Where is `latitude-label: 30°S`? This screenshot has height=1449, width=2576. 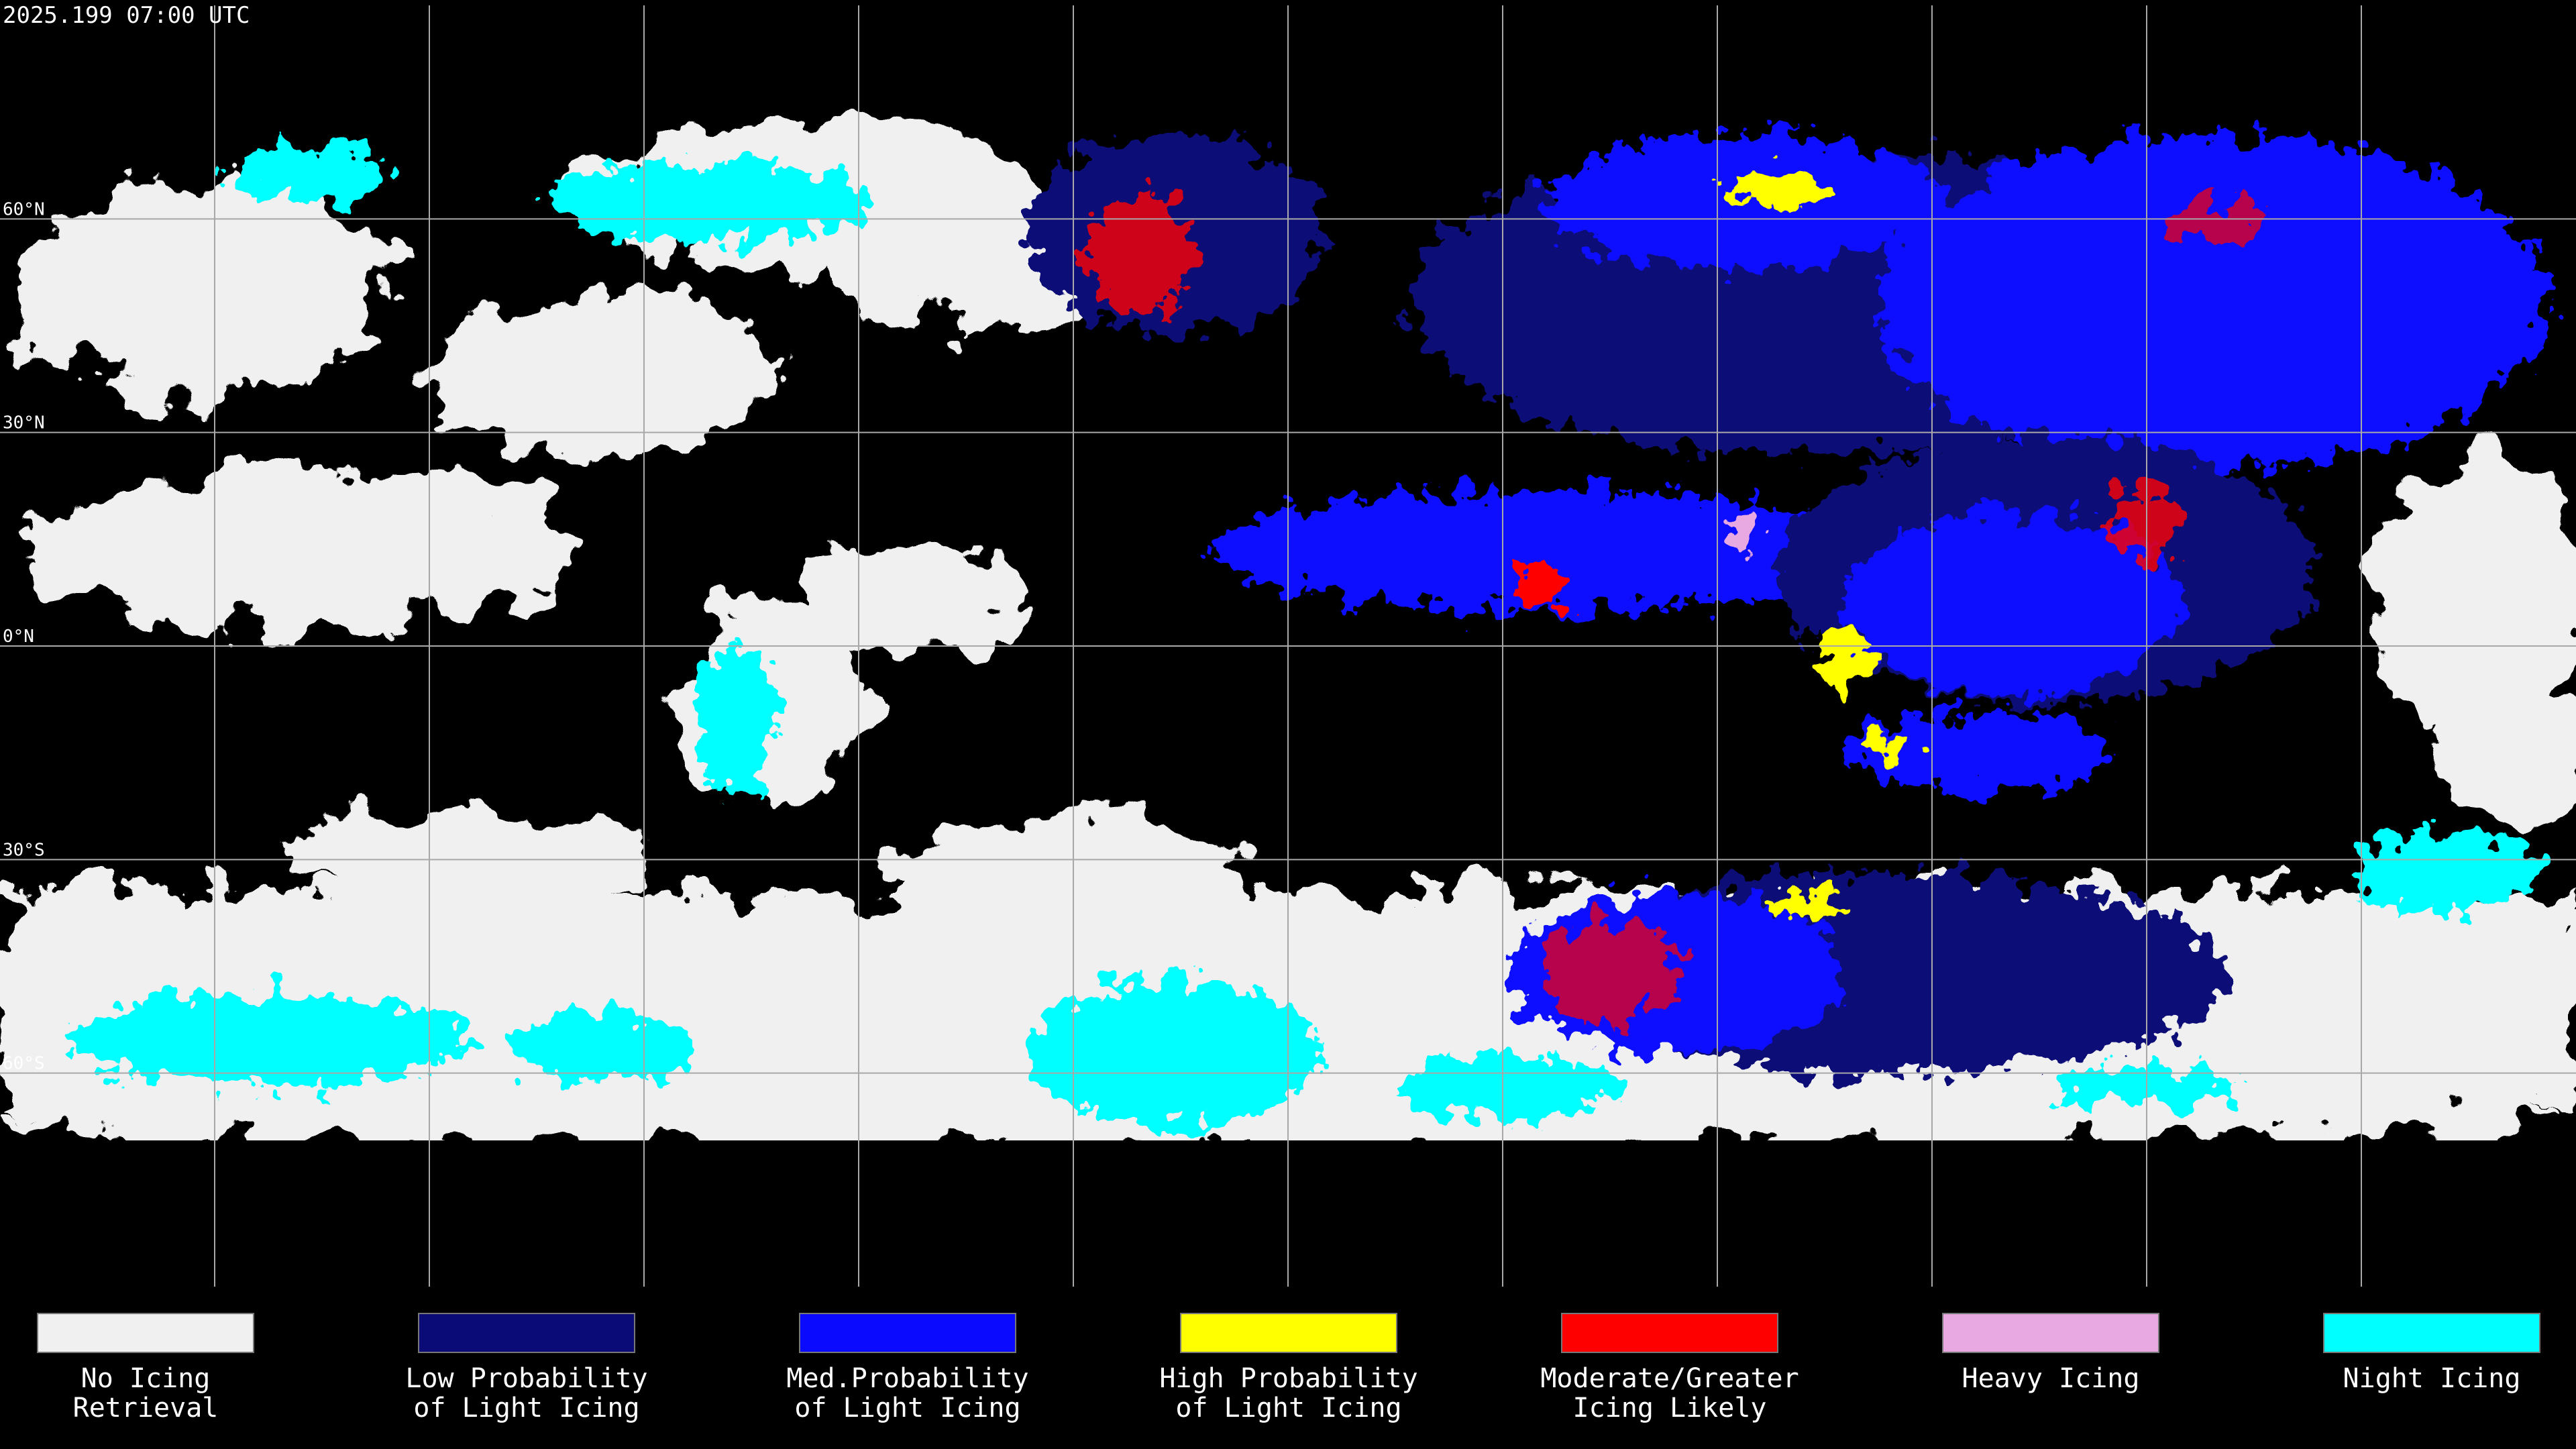 latitude-label: 30°S is located at coordinates (24, 850).